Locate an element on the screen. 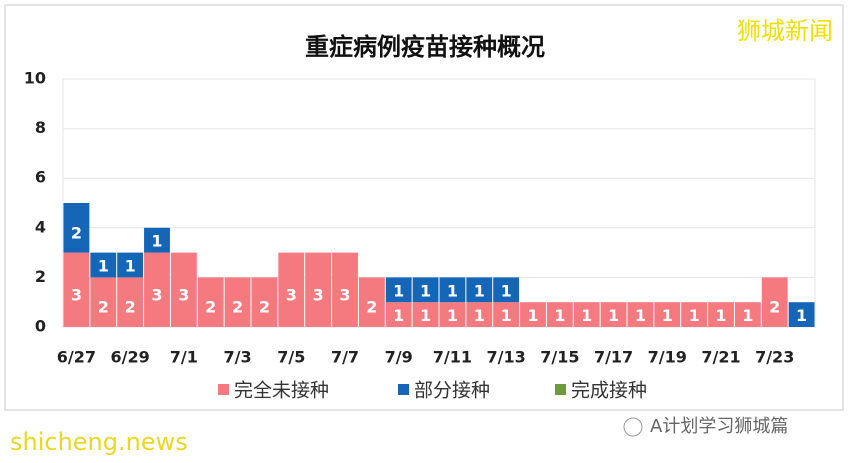 The width and height of the screenshot is (851, 463). x-tick-label: 7/17 is located at coordinates (613, 357).